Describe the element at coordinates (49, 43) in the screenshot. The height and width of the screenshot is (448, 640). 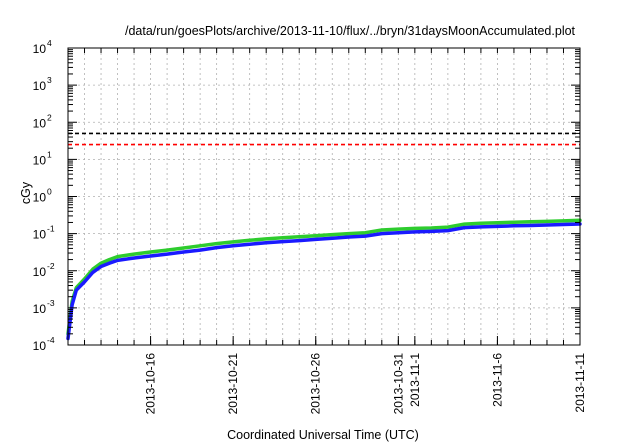
I see `y-tick-exponent: 4` at that location.